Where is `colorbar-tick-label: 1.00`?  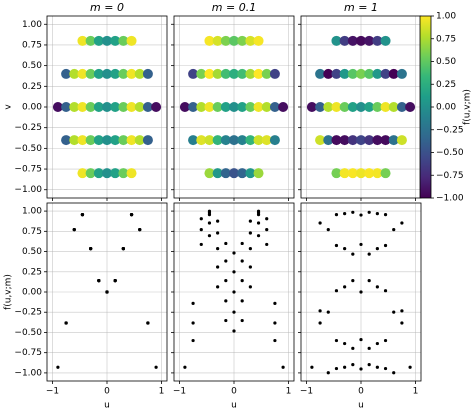 colorbar-tick-label: 1.00 is located at coordinates (446, 17).